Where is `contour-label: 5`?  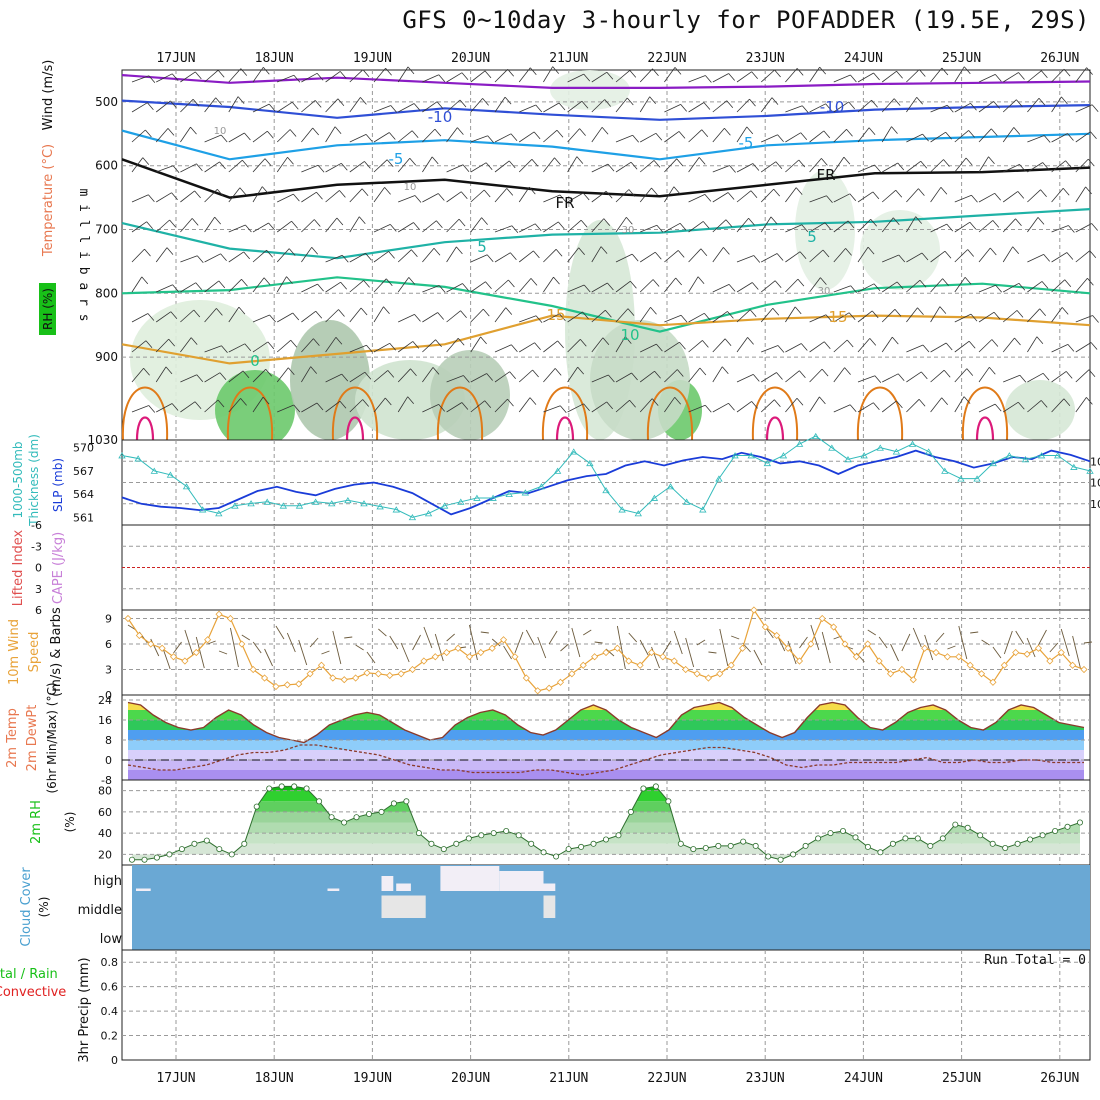 contour-label: 5 is located at coordinates (812, 237).